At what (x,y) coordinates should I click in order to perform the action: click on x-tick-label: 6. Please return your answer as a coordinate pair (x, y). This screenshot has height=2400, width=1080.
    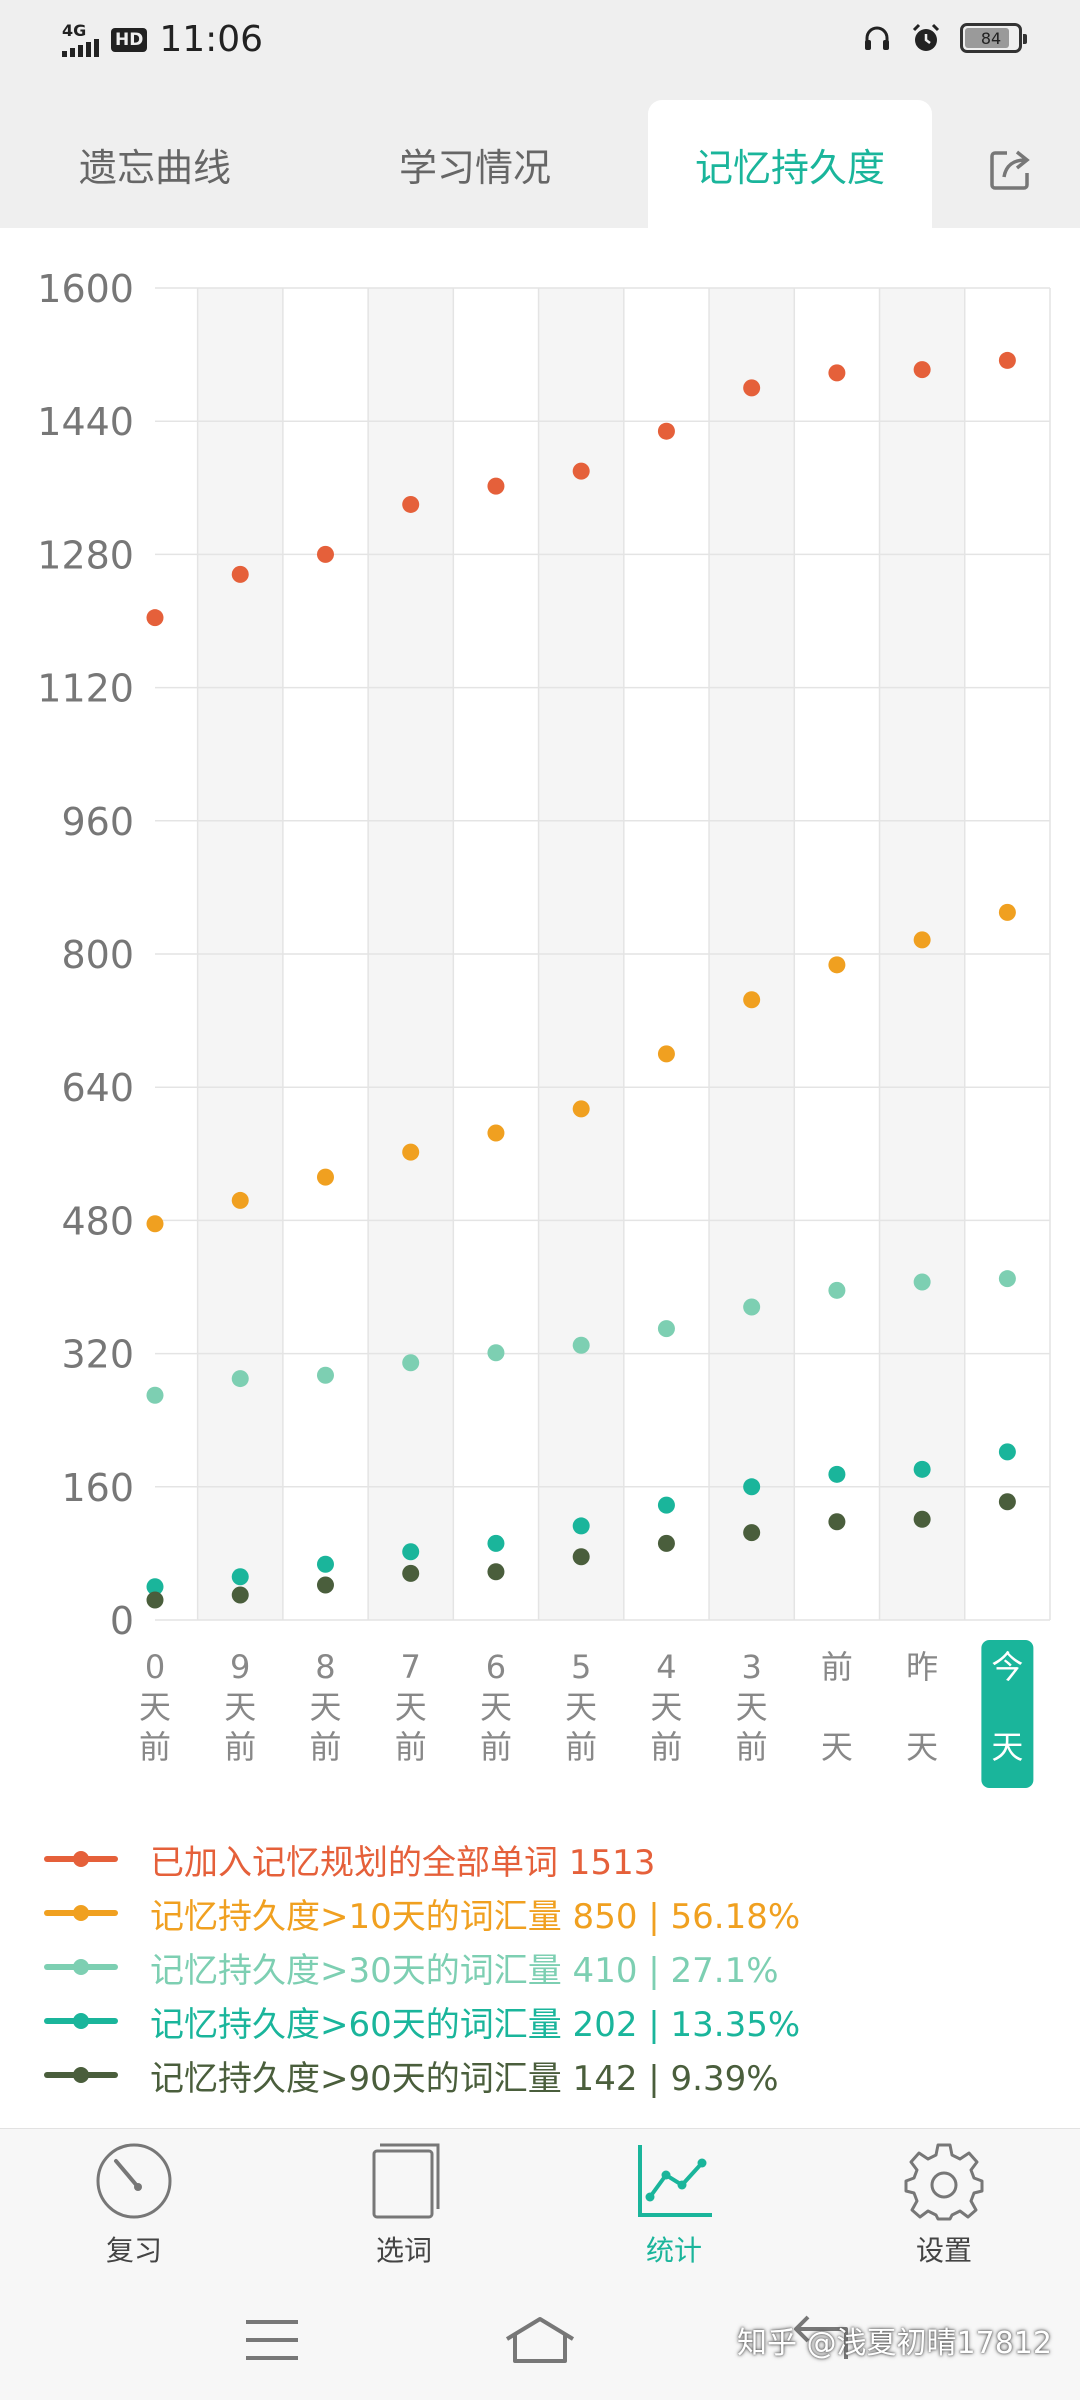
    Looking at the image, I should click on (496, 1667).